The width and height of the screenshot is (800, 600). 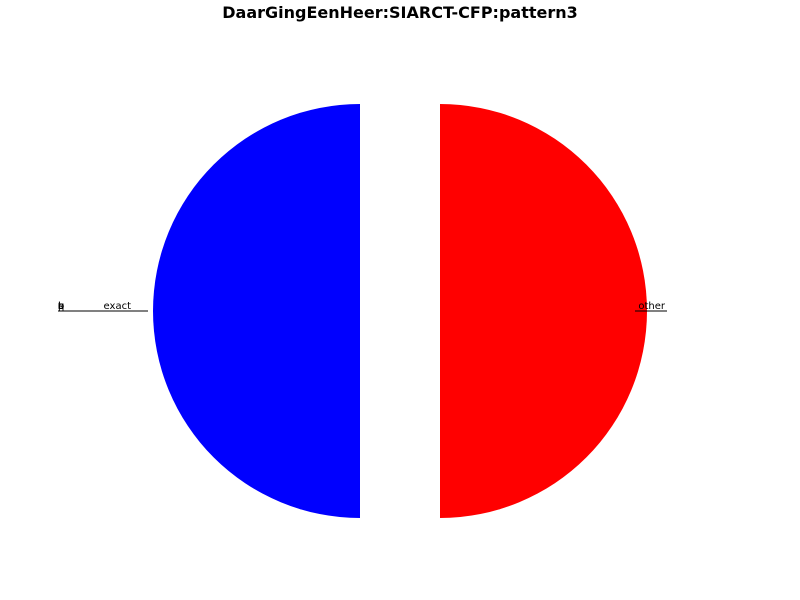 I want to click on pie-label-other: other, so click(x=652, y=306).